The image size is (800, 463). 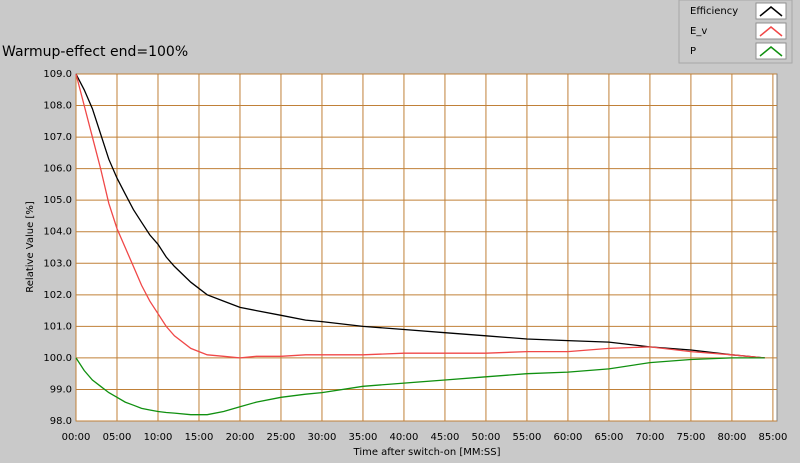 What do you see at coordinates (57, 137) in the screenshot?
I see `y-tick-label: 107.0` at bounding box center [57, 137].